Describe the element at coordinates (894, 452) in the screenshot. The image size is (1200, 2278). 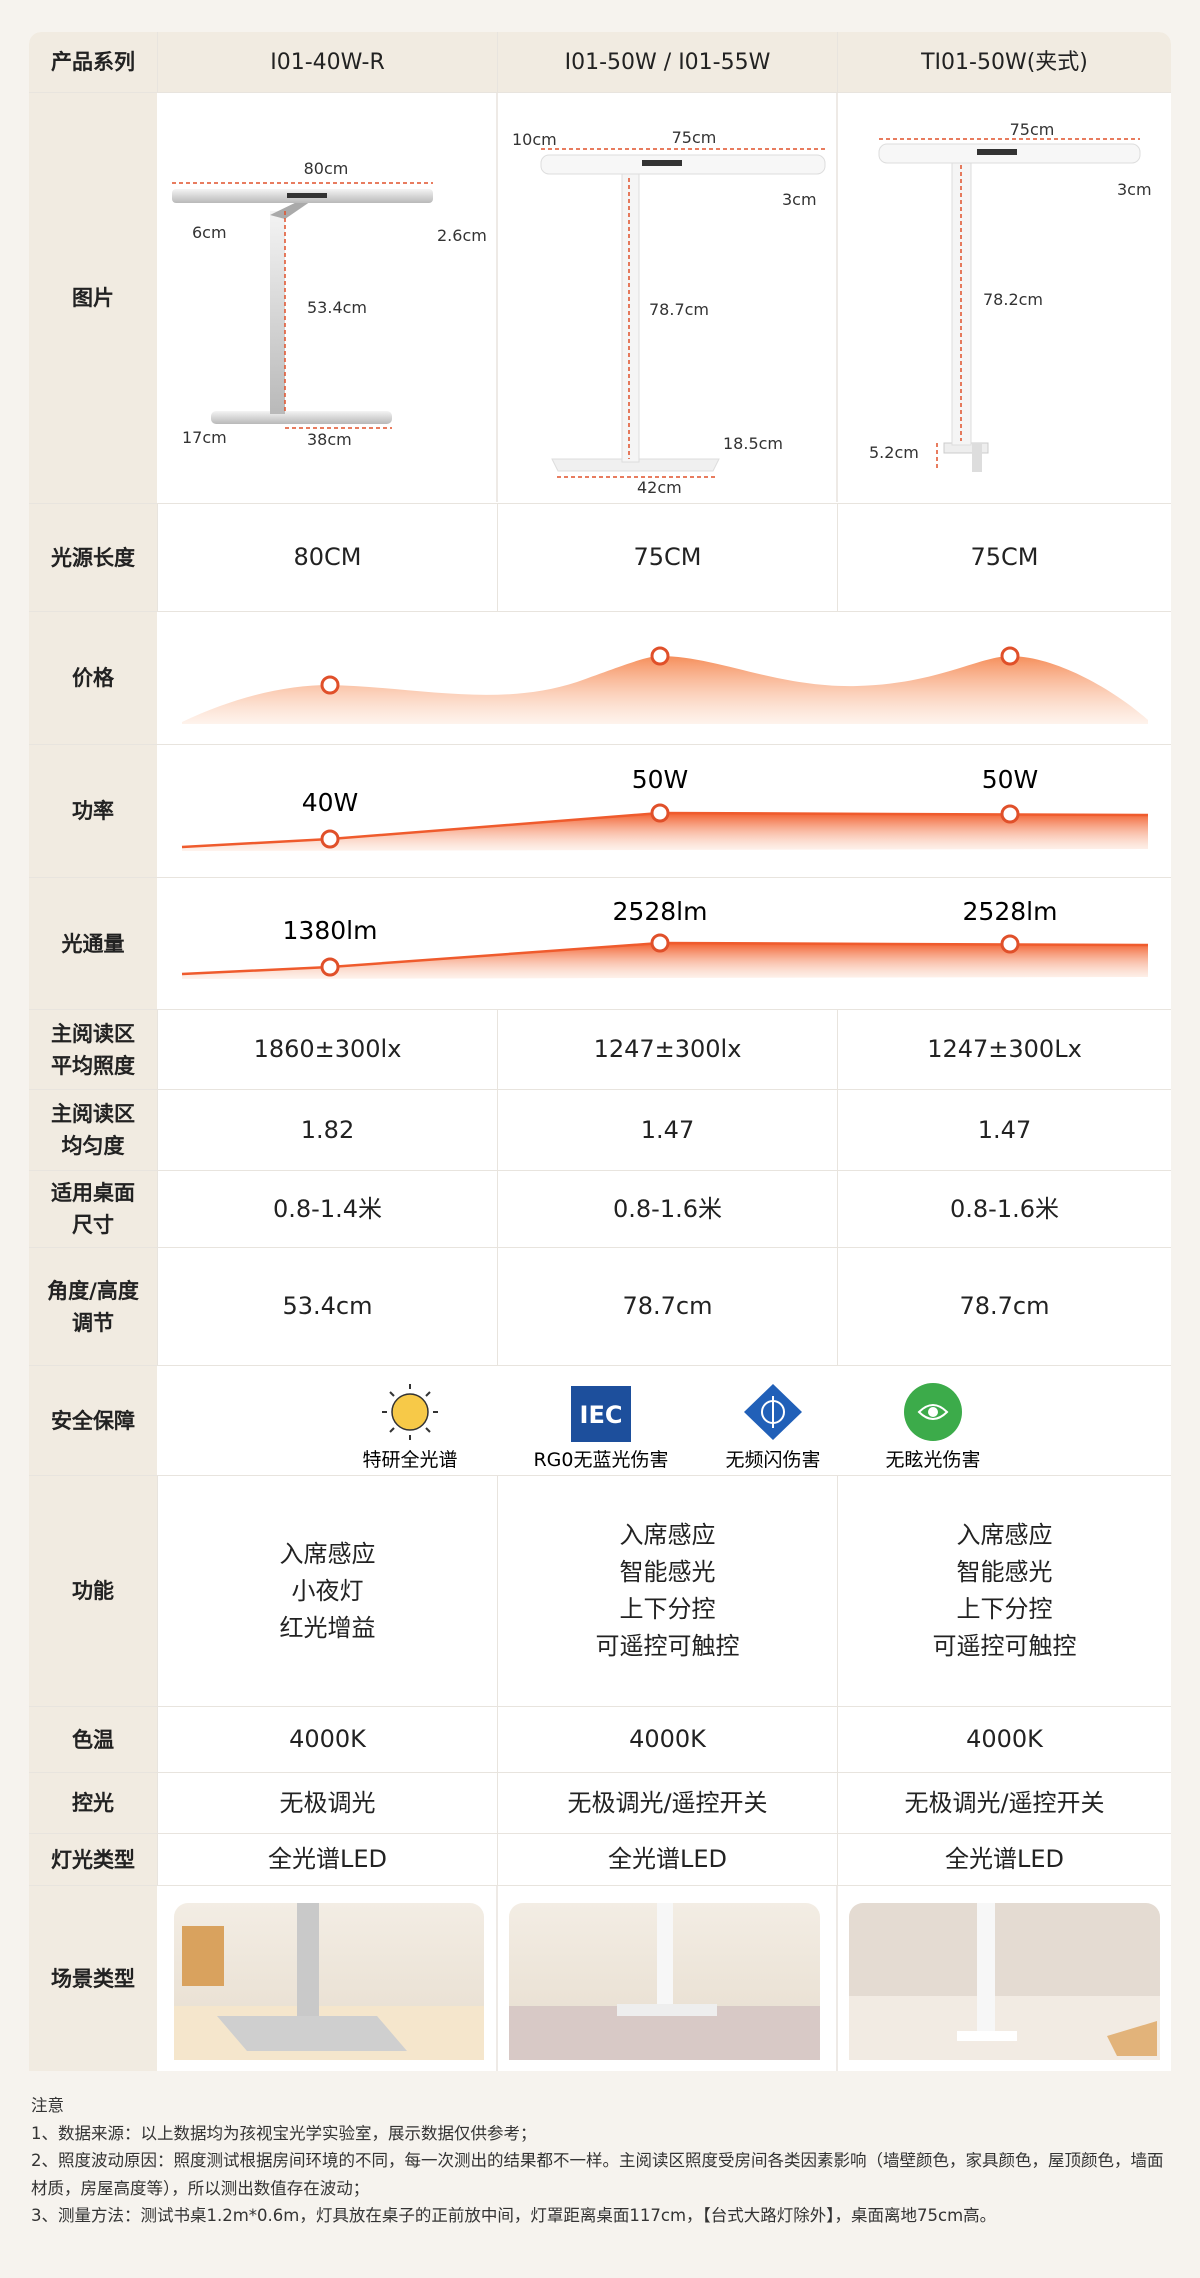
I see `dimension-label: 5.2cm` at that location.